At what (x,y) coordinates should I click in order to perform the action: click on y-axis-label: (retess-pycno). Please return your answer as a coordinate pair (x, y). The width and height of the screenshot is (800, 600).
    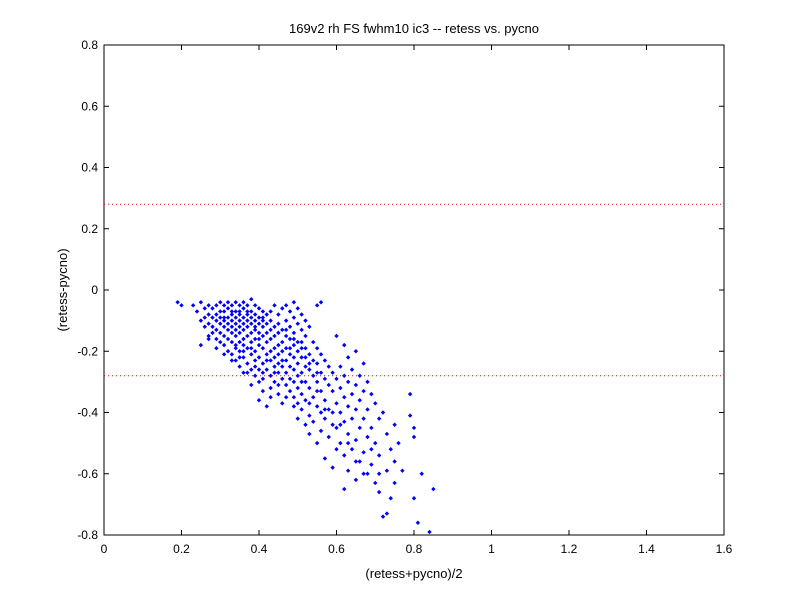
    Looking at the image, I should click on (62, 289).